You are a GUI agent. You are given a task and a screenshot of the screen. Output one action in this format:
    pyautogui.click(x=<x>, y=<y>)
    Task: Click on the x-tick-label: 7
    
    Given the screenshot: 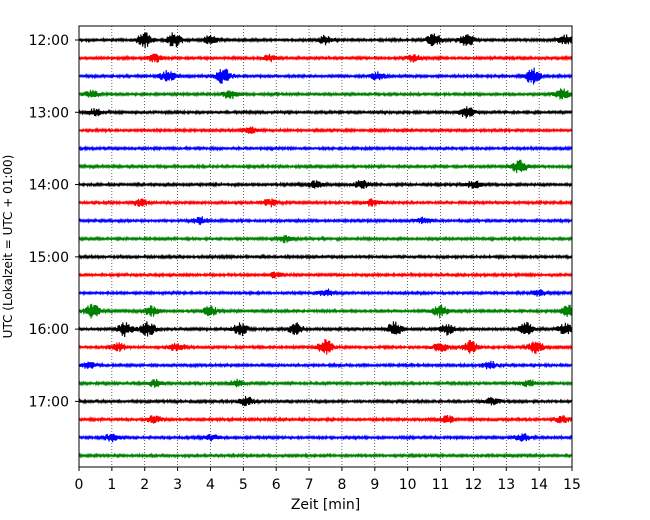 What is the action you would take?
    pyautogui.click(x=309, y=485)
    